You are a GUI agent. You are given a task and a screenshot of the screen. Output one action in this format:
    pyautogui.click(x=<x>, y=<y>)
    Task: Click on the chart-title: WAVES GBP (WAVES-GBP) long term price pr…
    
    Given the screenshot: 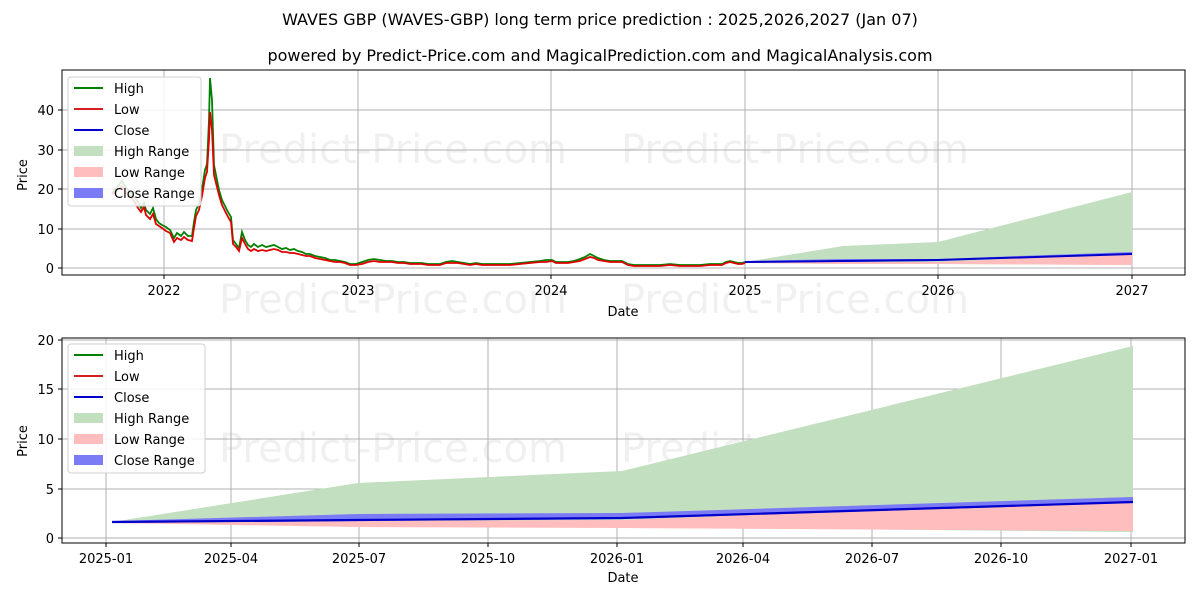 What is the action you would take?
    pyautogui.click(x=600, y=19)
    